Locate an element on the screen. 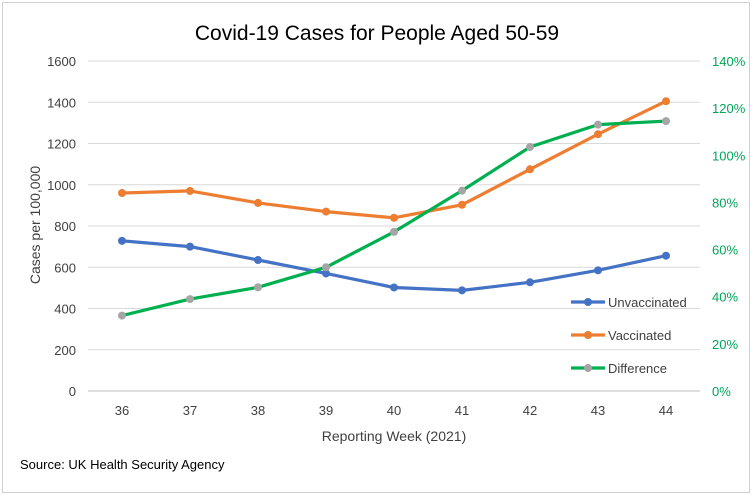 The height and width of the screenshot is (497, 754). x-tick-label: 41 is located at coordinates (462, 410).